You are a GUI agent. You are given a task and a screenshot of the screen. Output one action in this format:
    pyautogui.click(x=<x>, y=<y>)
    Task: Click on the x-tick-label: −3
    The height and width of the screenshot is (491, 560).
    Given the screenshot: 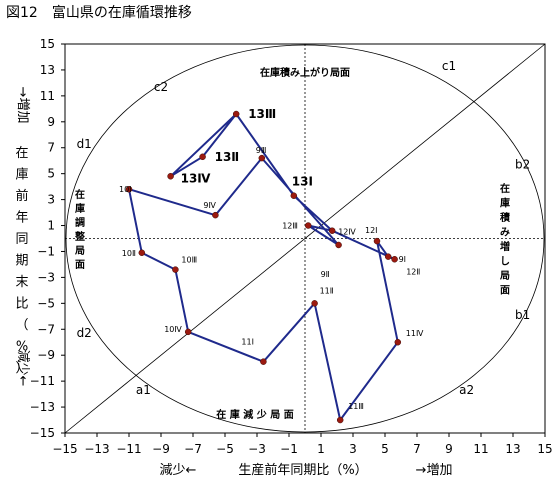 What is the action you would take?
    pyautogui.click(x=257, y=449)
    